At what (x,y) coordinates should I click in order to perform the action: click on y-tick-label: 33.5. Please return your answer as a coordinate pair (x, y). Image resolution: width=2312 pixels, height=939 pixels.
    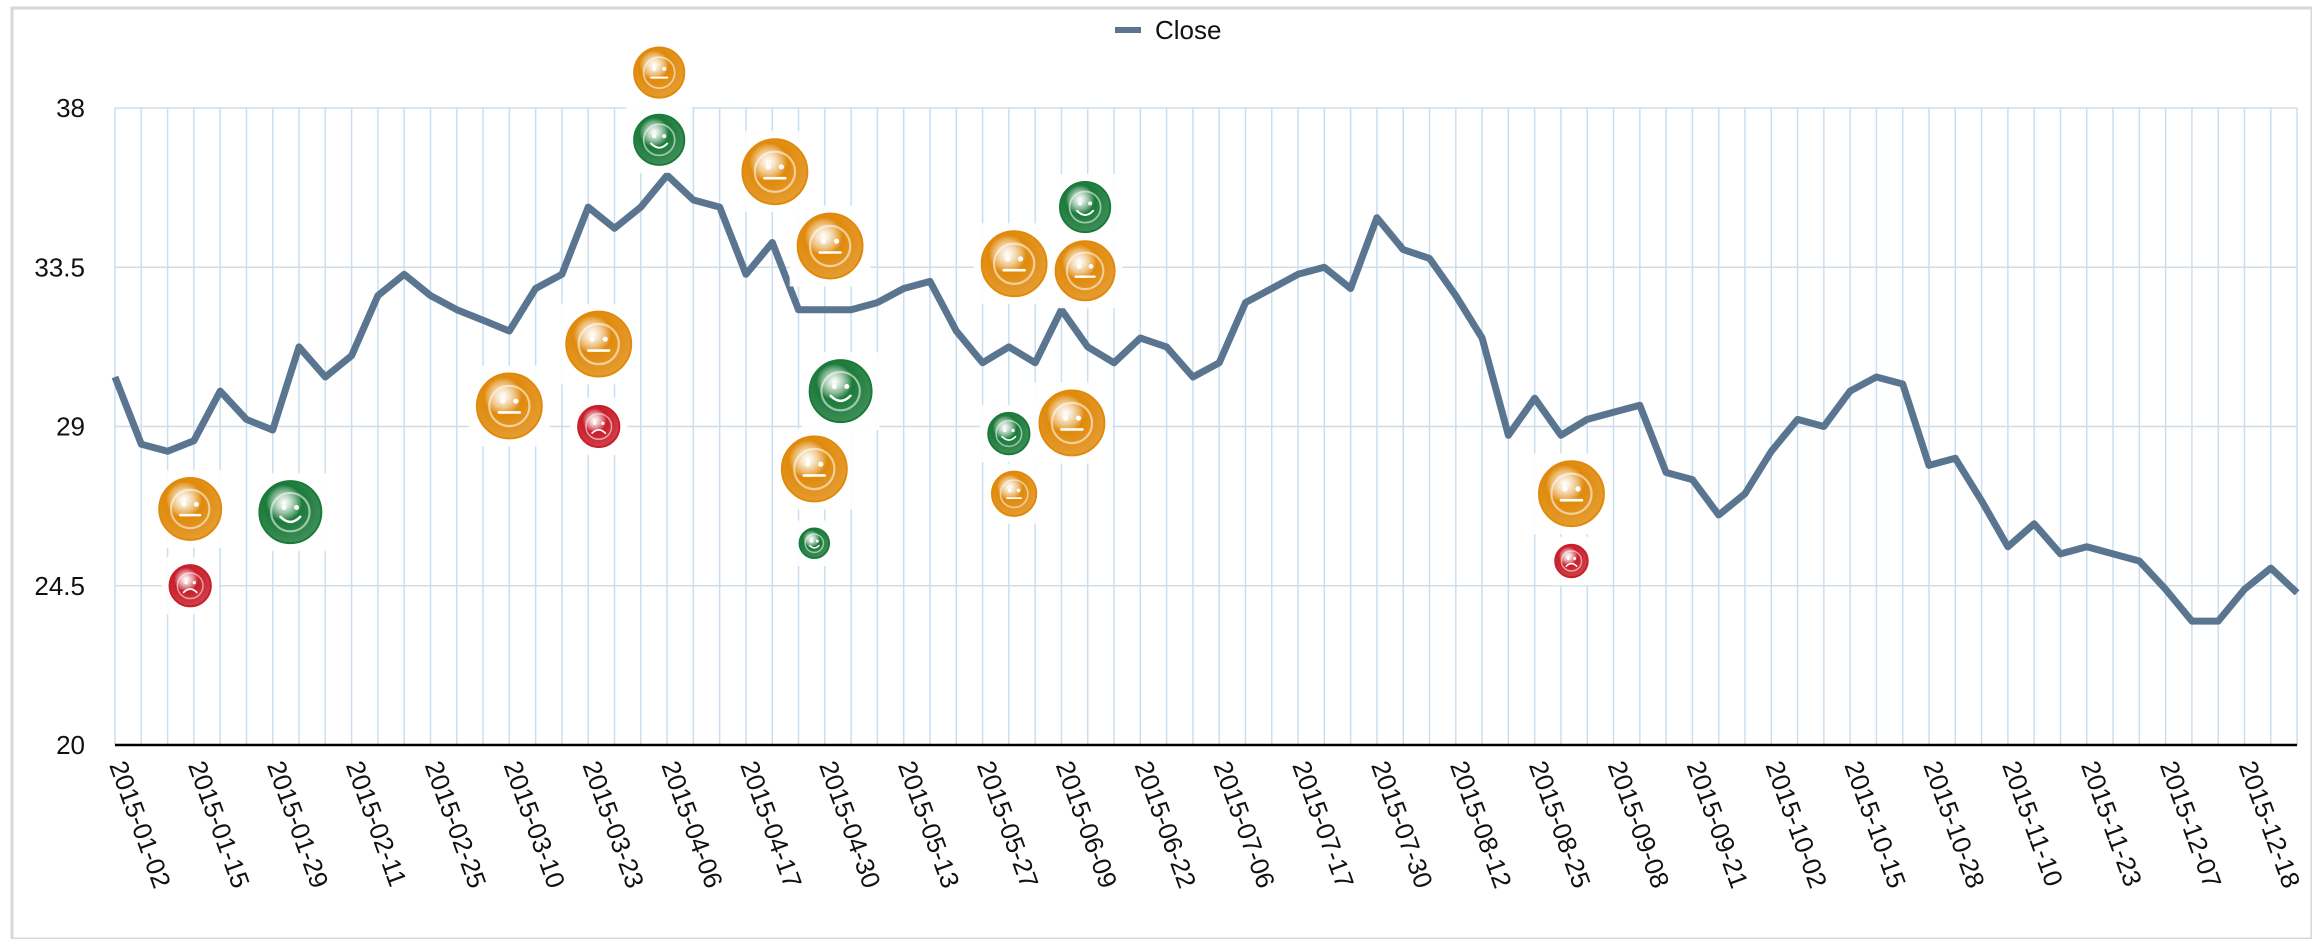
    Looking at the image, I should click on (59, 267).